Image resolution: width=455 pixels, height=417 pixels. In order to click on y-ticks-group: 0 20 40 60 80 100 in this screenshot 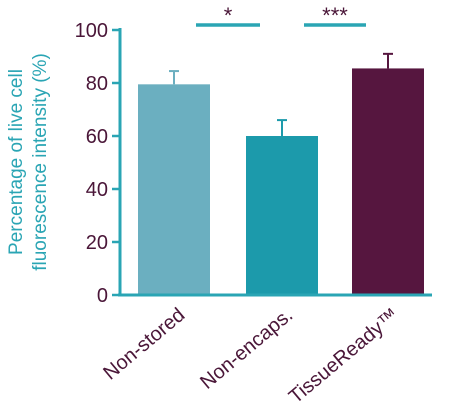, I will do `click(97, 163)`.